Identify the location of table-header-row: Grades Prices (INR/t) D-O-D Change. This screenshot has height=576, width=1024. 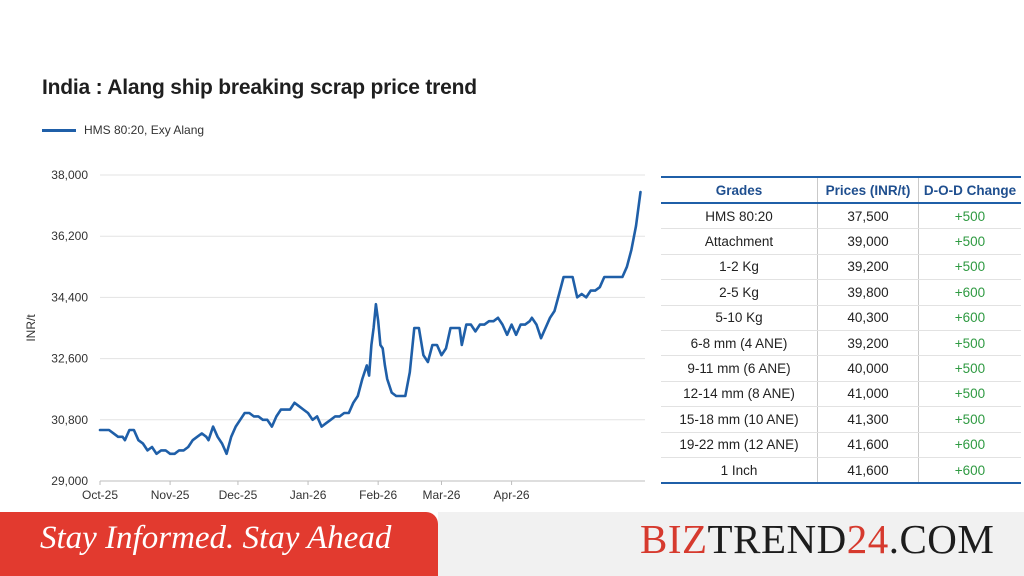
(841, 190).